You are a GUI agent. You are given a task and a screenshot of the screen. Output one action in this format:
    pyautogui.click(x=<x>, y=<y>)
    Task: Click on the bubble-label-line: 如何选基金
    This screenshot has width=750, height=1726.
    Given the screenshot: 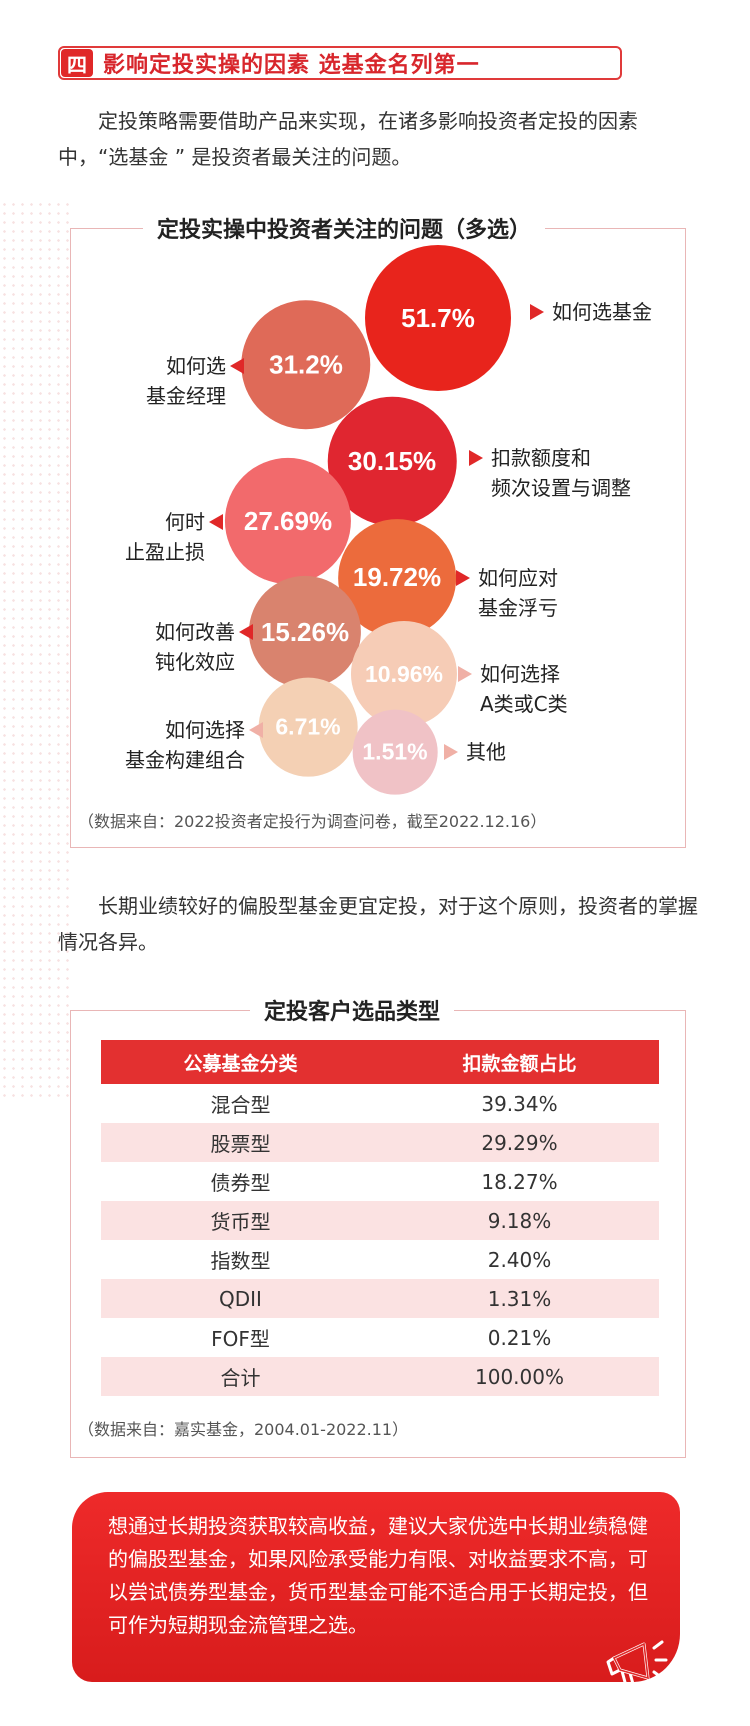 What is the action you would take?
    pyautogui.click(x=602, y=312)
    